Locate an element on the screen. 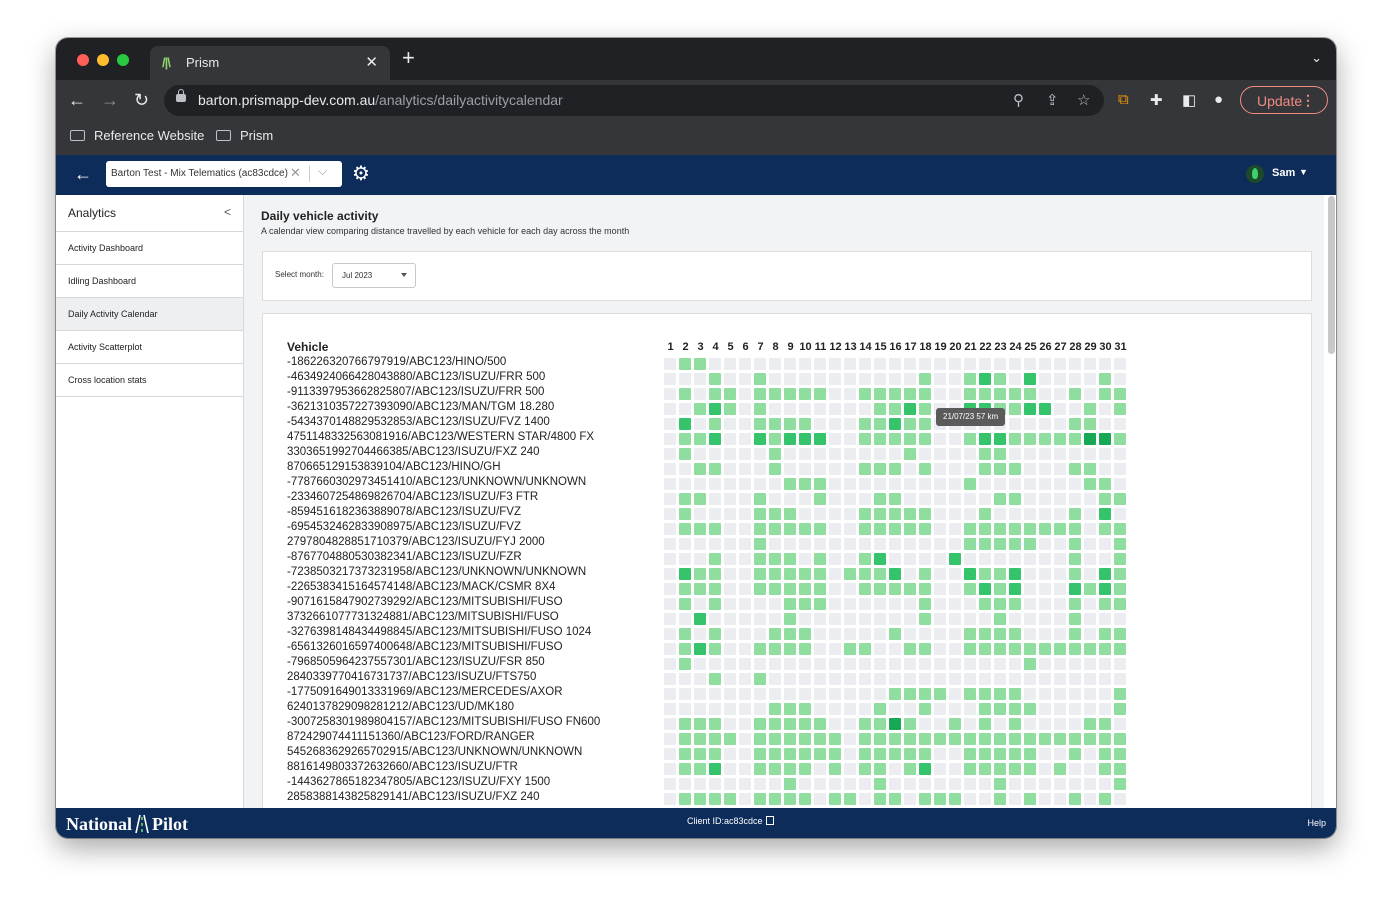  scrollbar is located at coordinates (1331, 275).